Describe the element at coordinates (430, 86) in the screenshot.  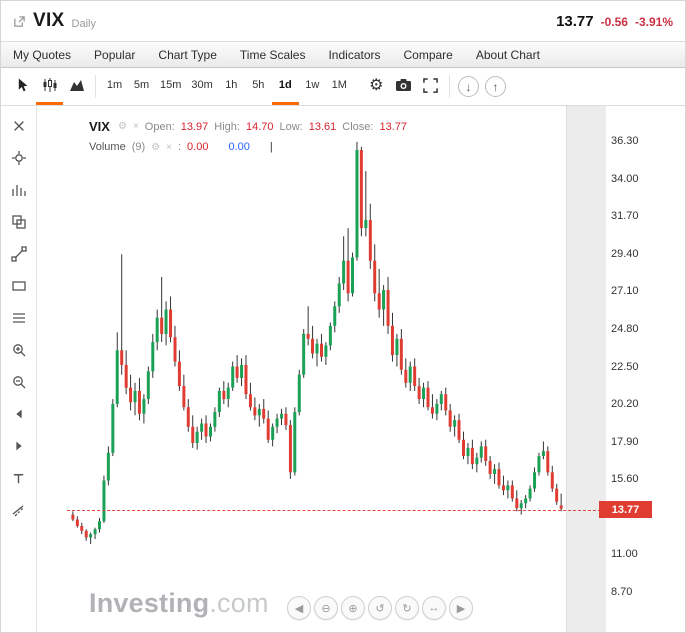
I see `fullscreen-icon` at that location.